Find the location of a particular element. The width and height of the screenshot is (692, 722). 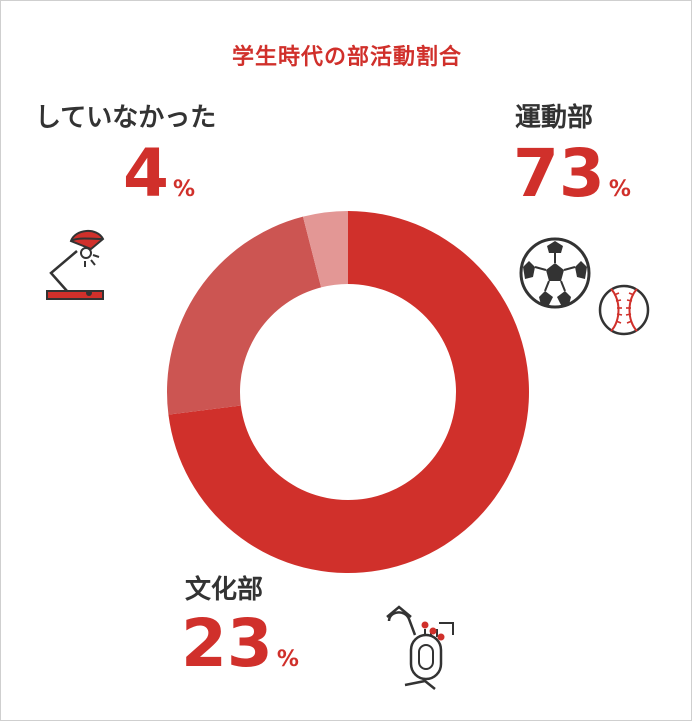

value-culture: 23% is located at coordinates (240, 644).